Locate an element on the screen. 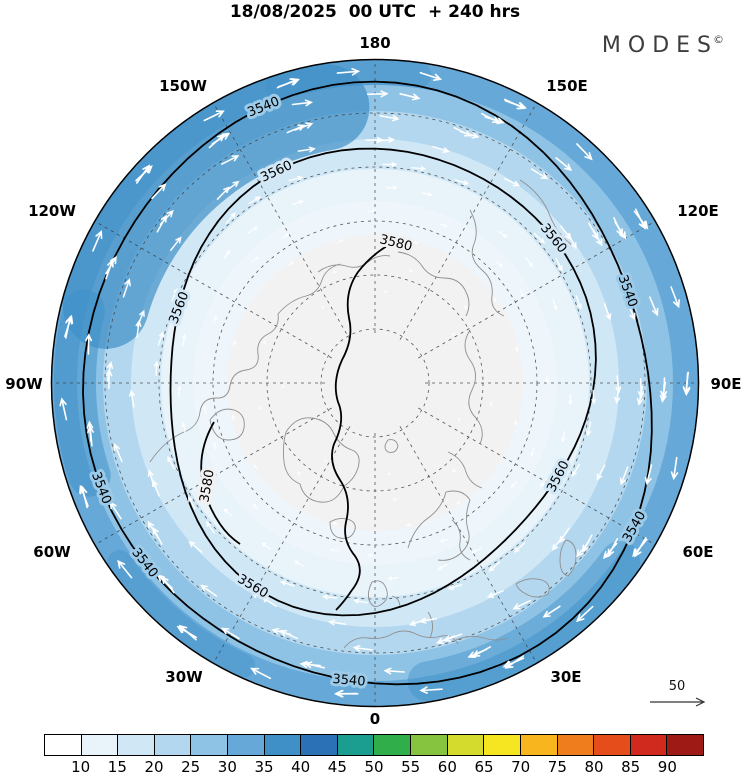 The width and height of the screenshot is (750, 782). brand-copyright-mark: © is located at coordinates (718, 39).